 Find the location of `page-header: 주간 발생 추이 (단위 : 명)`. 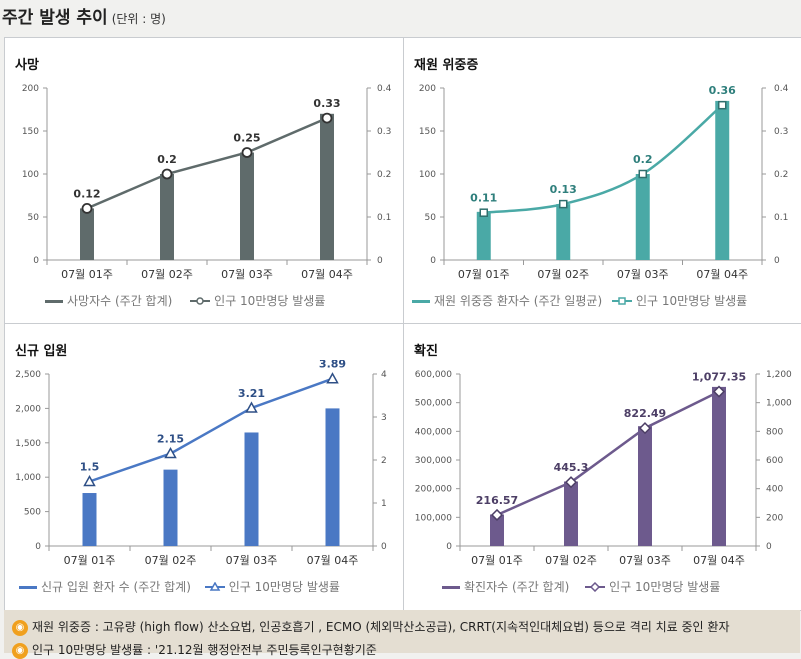

page-header: 주간 발생 추이 (단위 : 명) is located at coordinates (400, 17).